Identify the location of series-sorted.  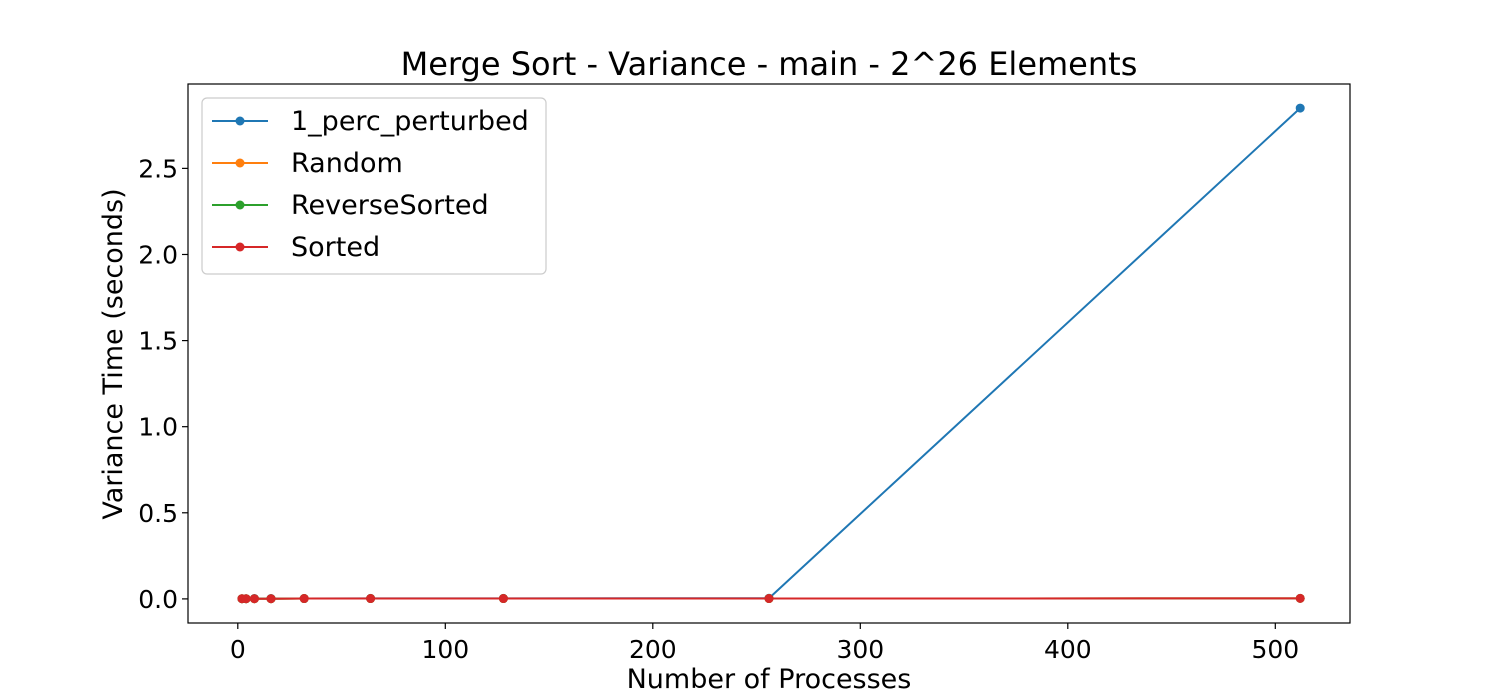
(771, 598).